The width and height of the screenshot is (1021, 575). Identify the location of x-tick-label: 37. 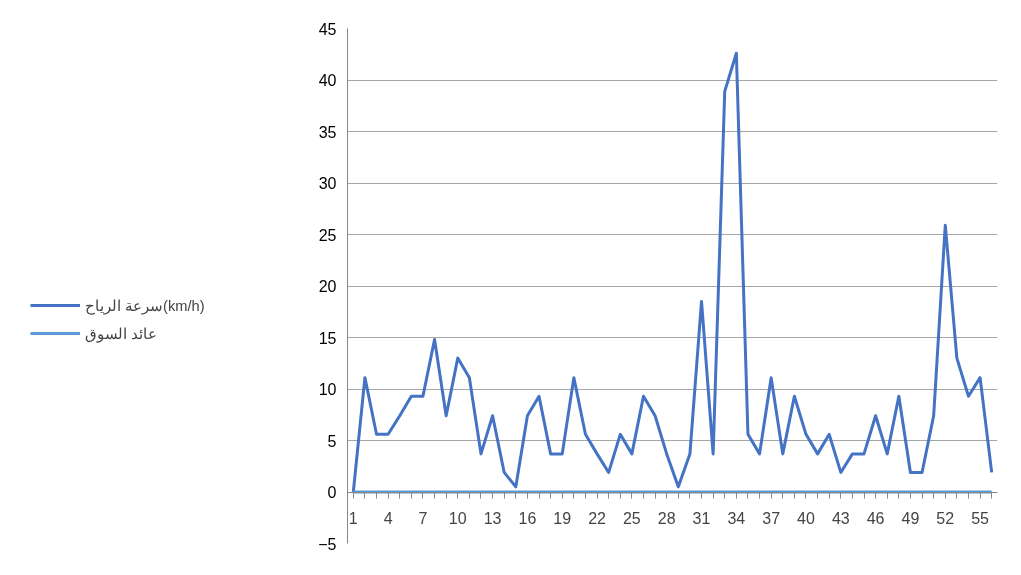
(771, 518).